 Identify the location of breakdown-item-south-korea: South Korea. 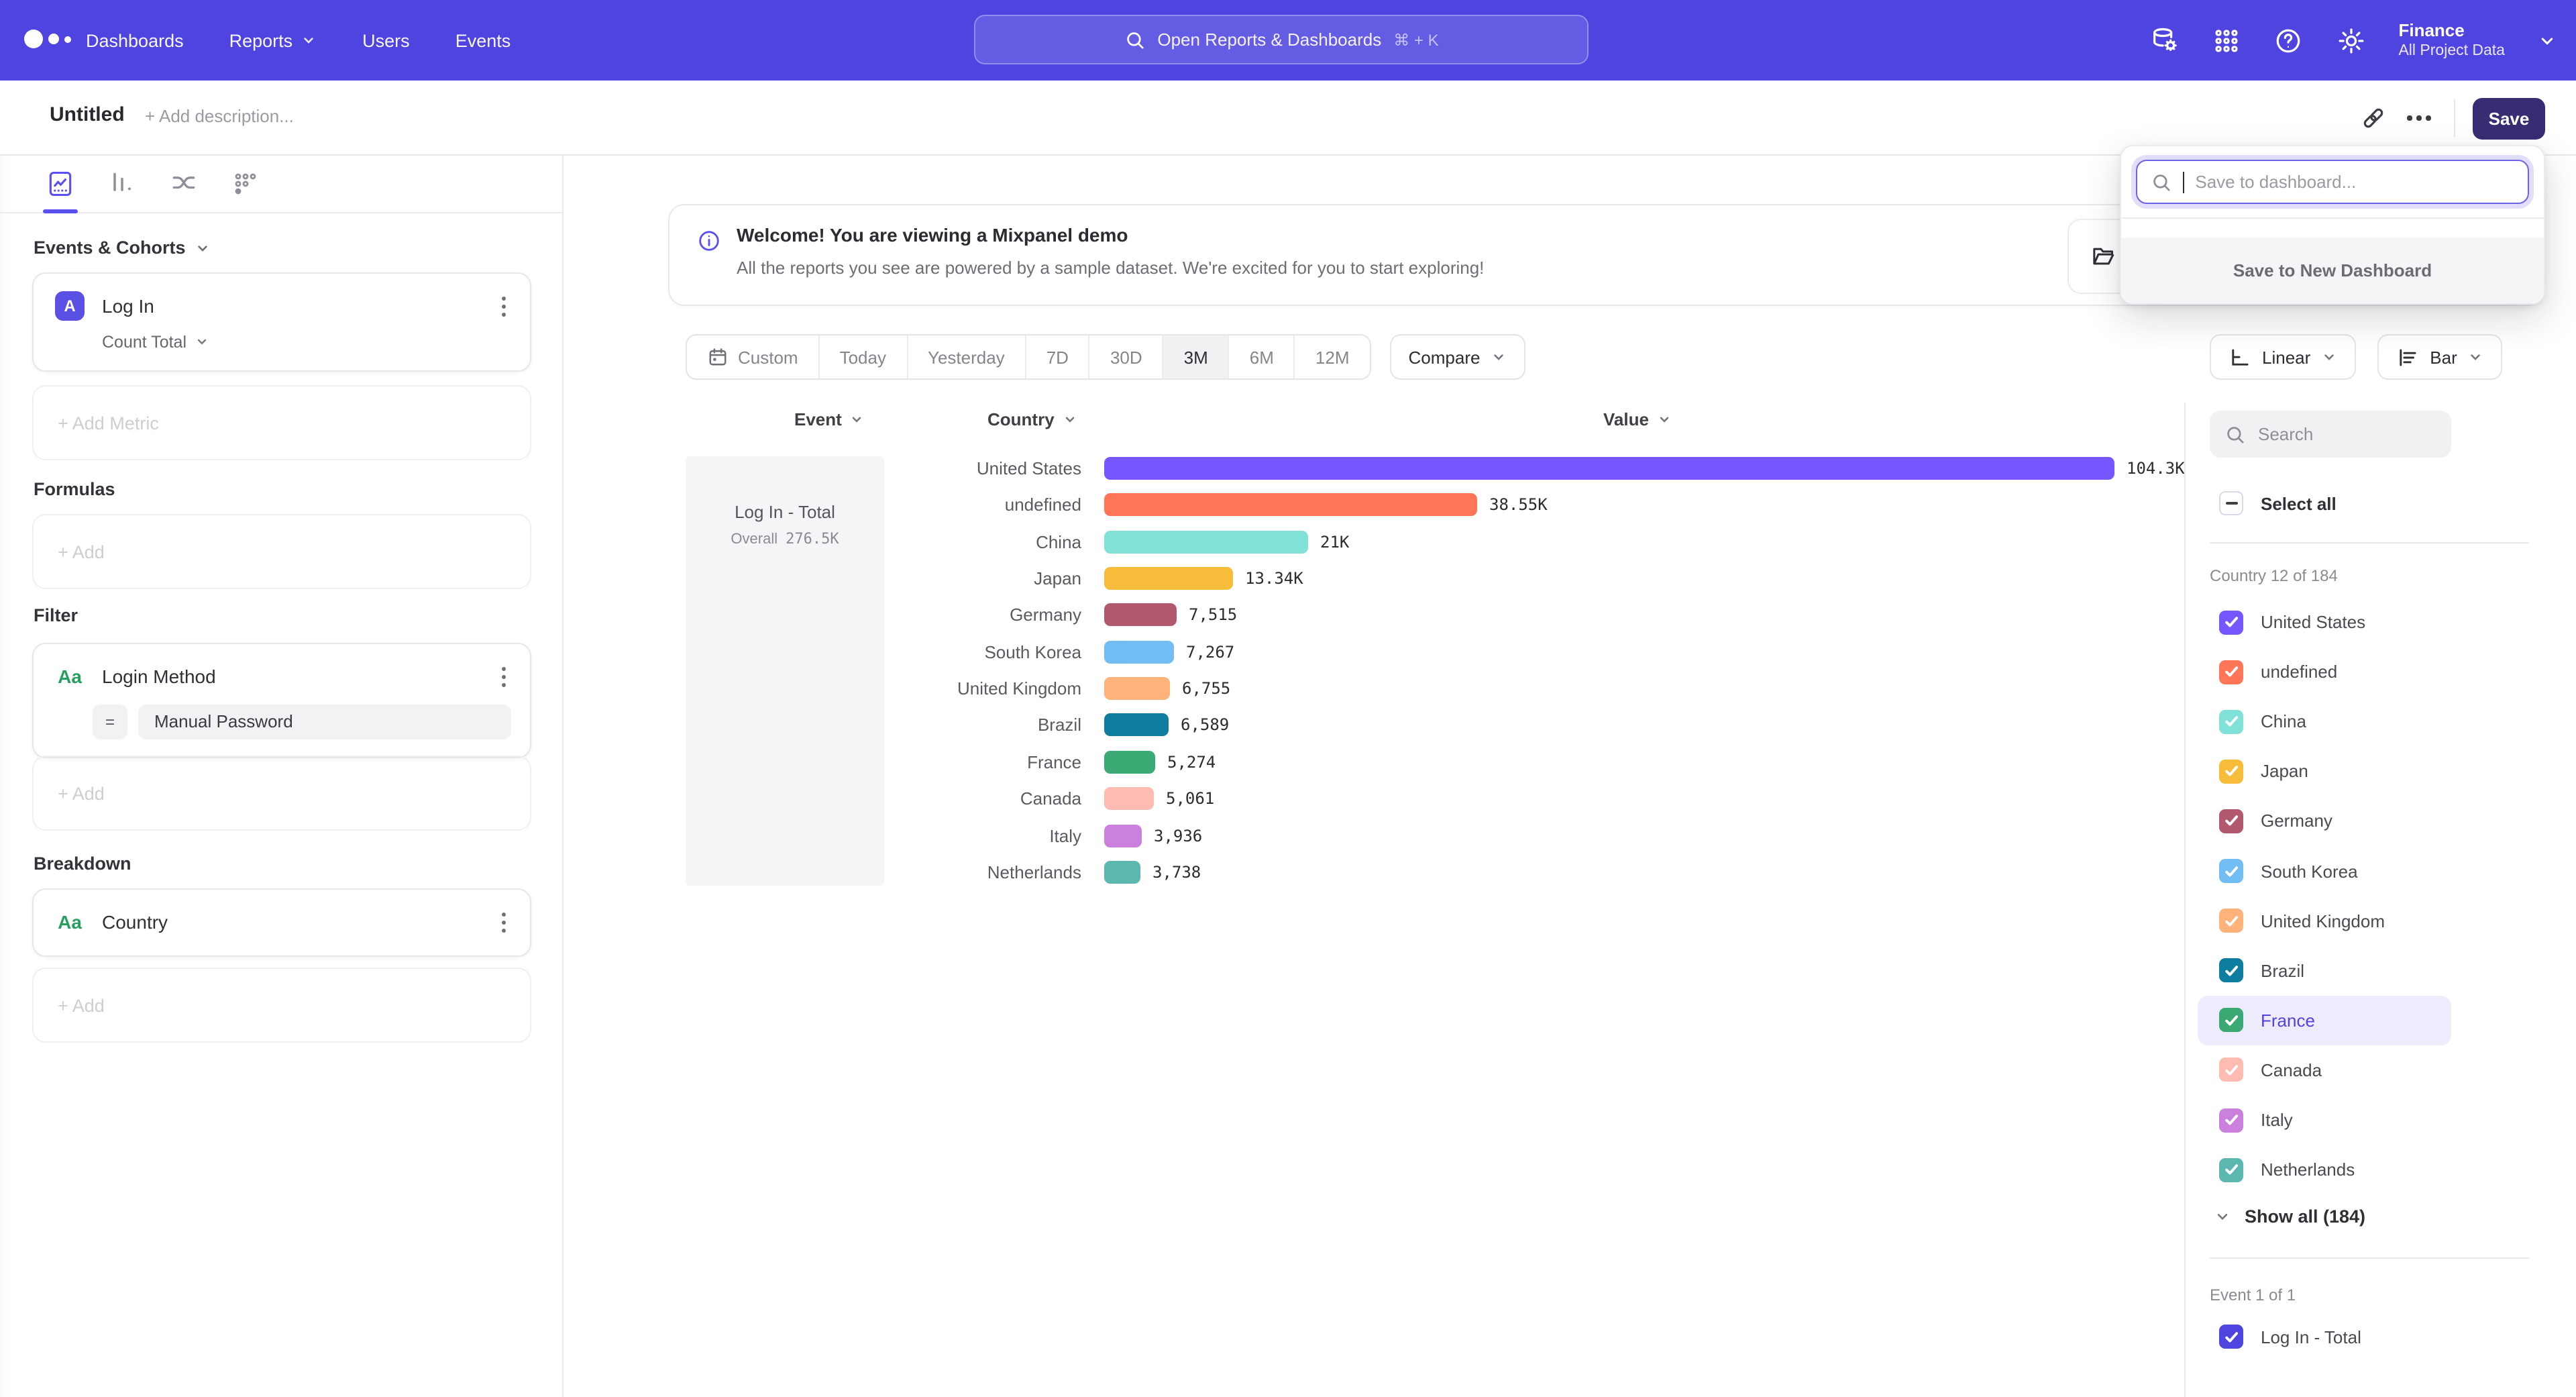
(2324, 871).